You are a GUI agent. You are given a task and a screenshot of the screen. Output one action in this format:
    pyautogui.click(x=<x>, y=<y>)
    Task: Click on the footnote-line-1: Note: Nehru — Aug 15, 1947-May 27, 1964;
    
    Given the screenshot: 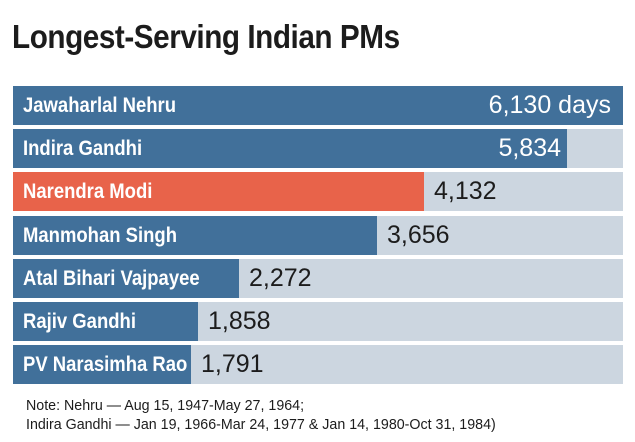 What is the action you would take?
    pyautogui.click(x=165, y=405)
    